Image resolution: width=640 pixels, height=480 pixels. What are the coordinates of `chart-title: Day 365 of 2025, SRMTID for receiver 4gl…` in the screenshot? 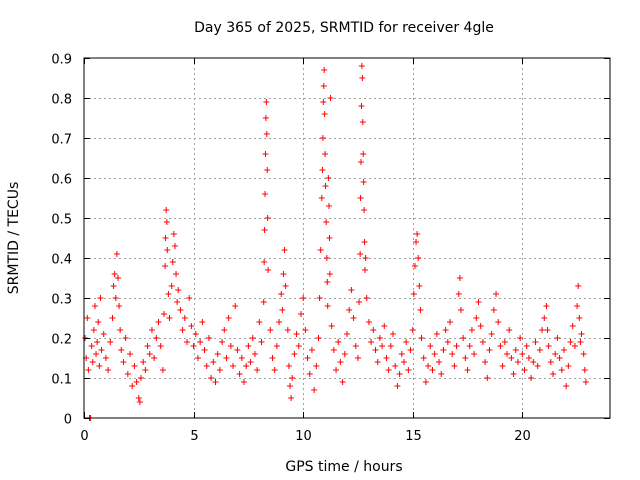 It's located at (344, 28).